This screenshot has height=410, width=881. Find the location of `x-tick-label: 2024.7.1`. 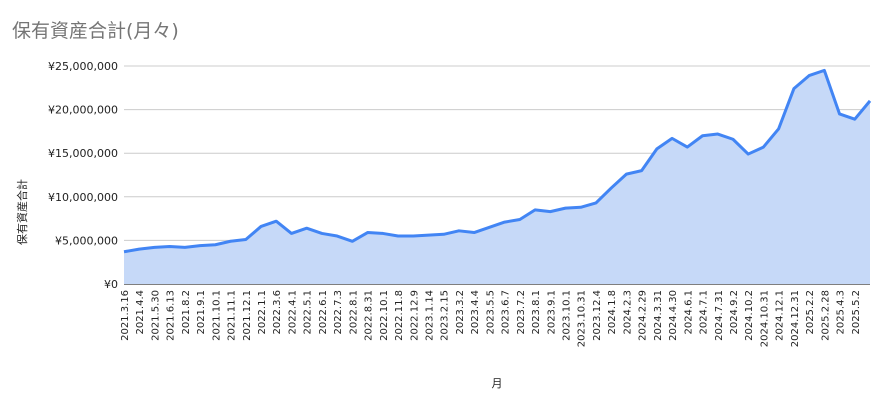

x-tick-label: 2024.7.1 is located at coordinates (704, 312).